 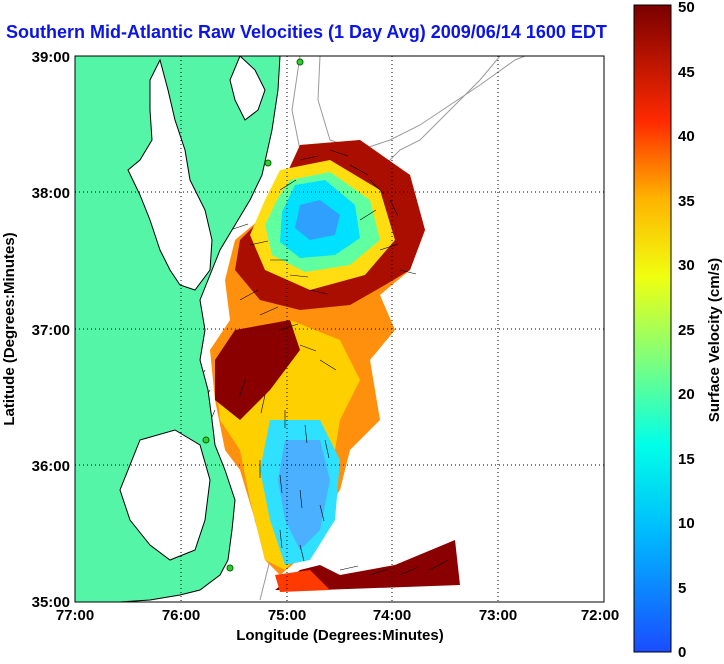 I want to click on colorbar-label: Surface Velocity (cm/s), so click(x=714, y=340).